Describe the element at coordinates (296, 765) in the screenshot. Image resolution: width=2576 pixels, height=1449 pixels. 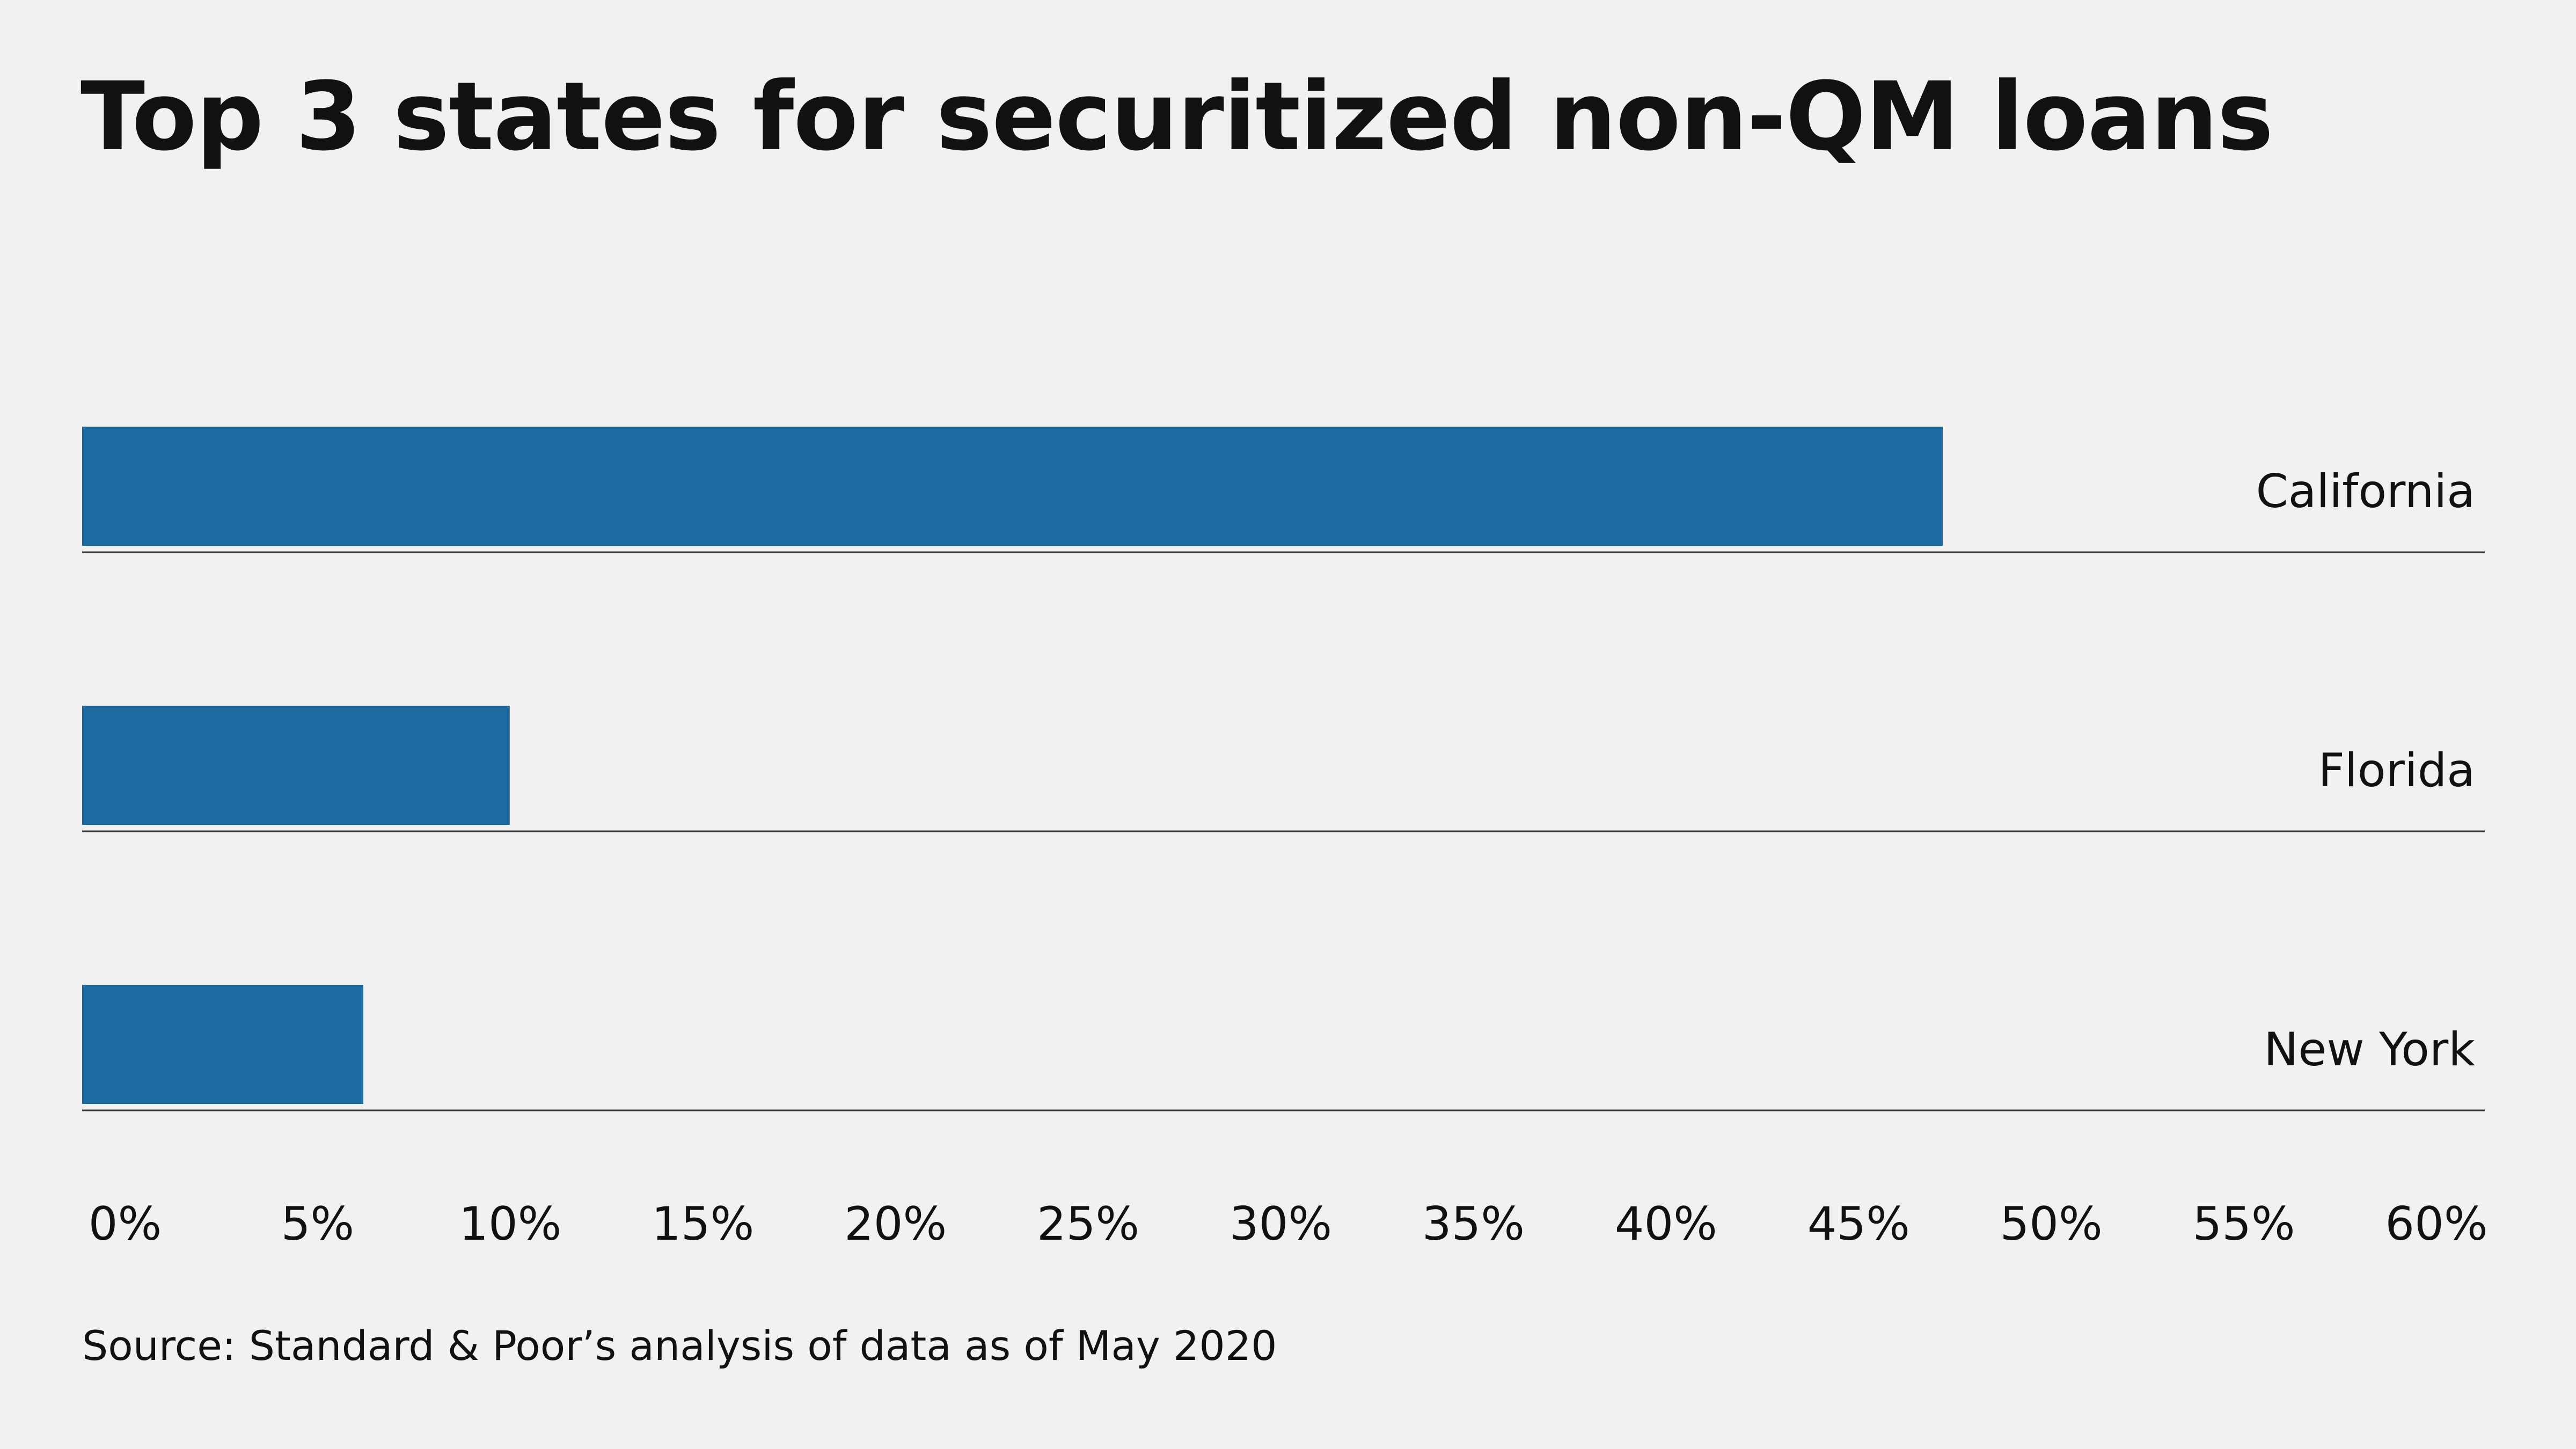
I see `bar-florida` at that location.